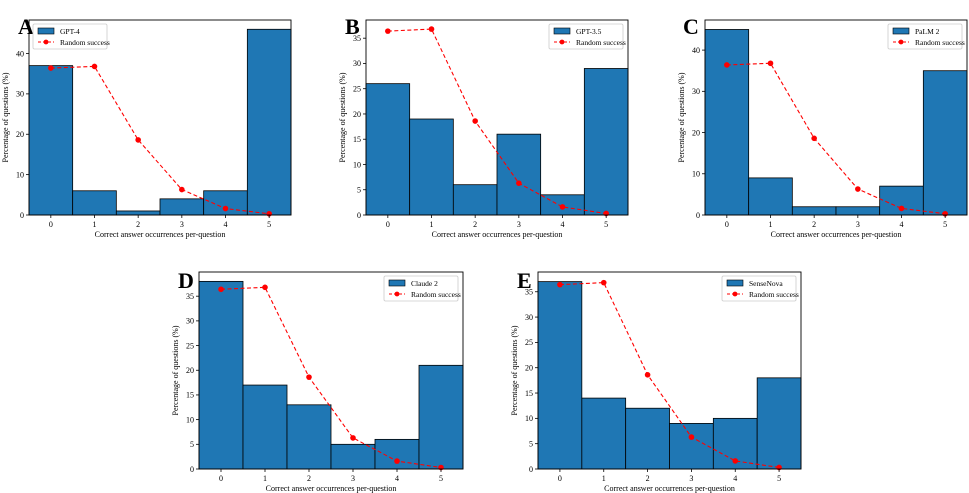 Image resolution: width=969 pixels, height=493 pixels. What do you see at coordinates (424, 283) in the screenshot?
I see `legend-label: Claude 2` at bounding box center [424, 283].